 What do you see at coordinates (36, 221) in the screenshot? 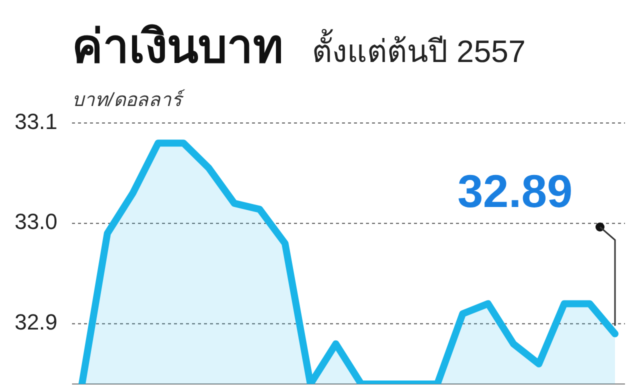
I see `y-tick-label: 33.0` at bounding box center [36, 221].